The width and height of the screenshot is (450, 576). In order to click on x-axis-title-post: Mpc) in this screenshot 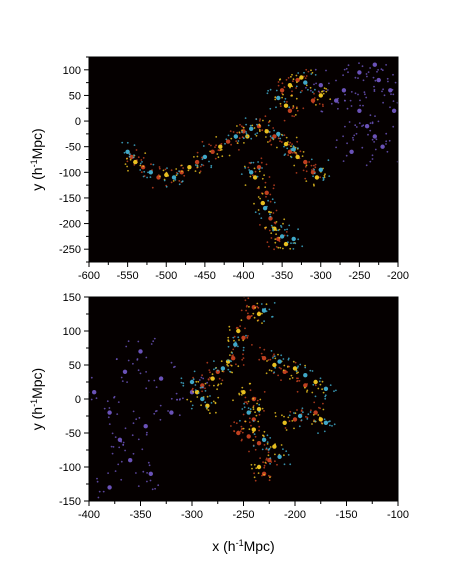, I will do `click(259, 546)`.